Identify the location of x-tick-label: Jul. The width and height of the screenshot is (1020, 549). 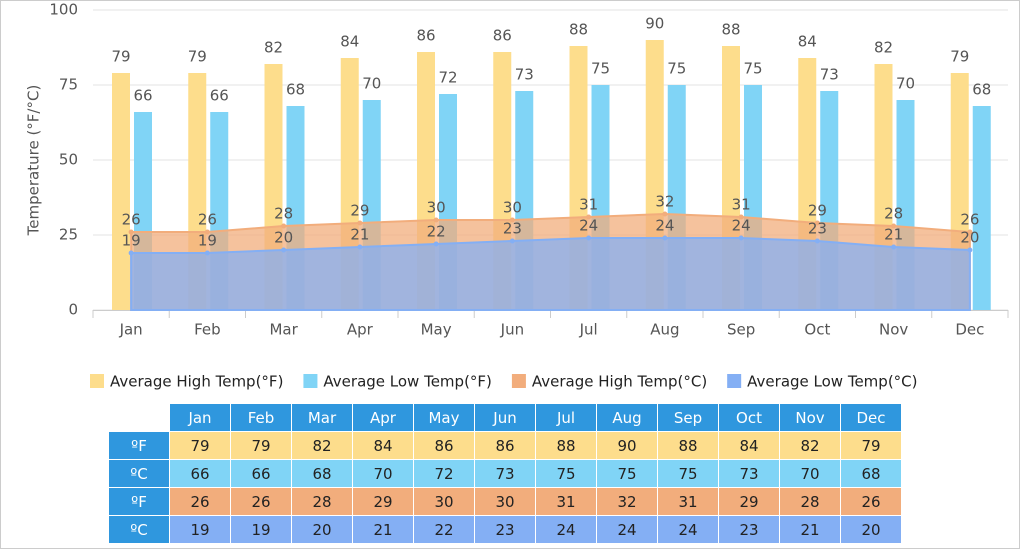
(588, 330).